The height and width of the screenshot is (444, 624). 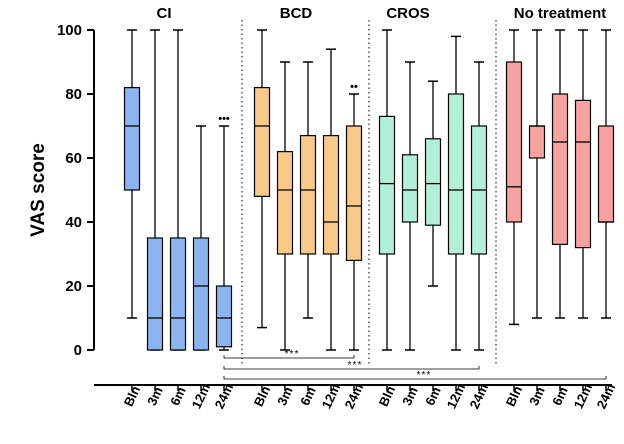 I want to click on box-cros-6m, so click(x=433, y=182).